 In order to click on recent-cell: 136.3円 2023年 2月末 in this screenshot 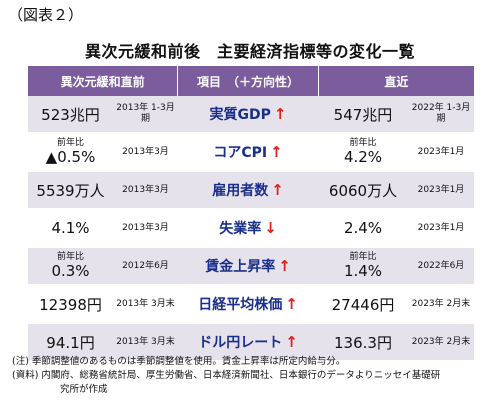, I will do `click(396, 342)`.